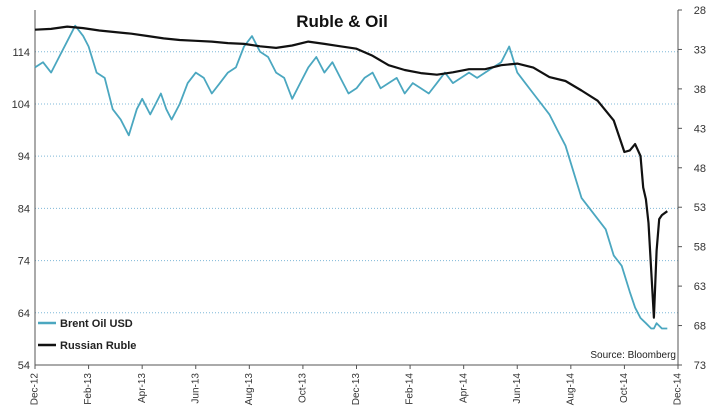  I want to click on x-tick-label: Apr-14, so click(463, 388).